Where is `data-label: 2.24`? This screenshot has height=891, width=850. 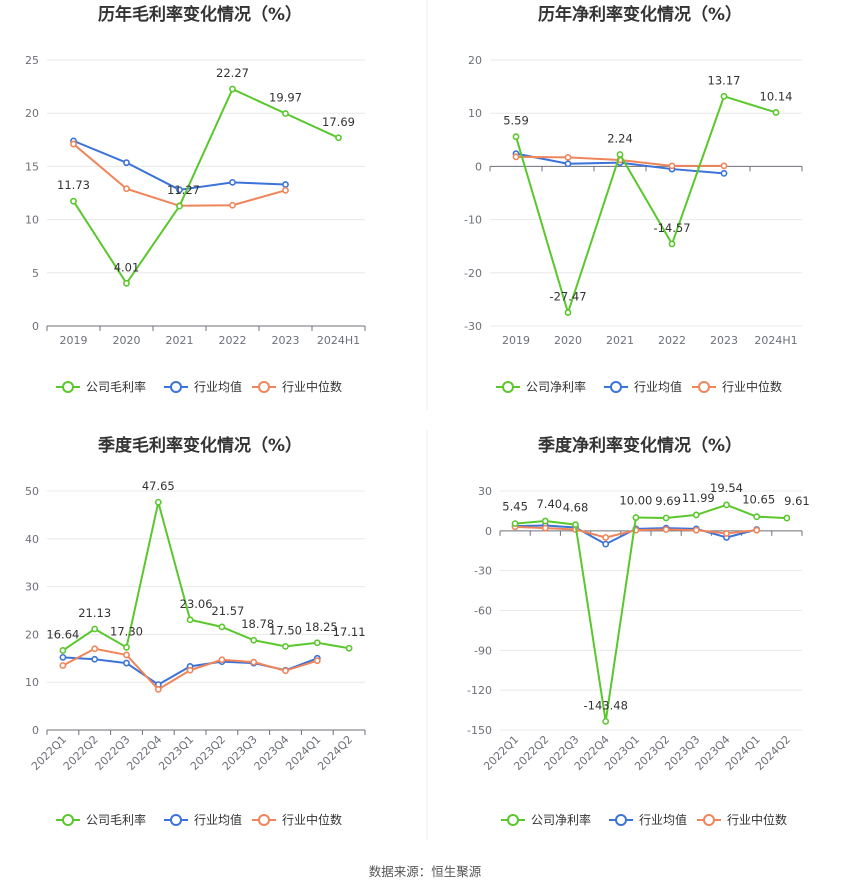
data-label: 2.24 is located at coordinates (620, 138).